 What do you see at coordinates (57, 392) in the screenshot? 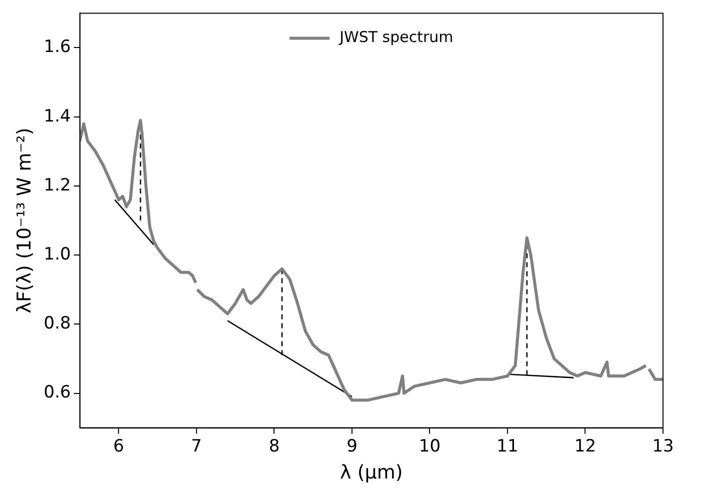
I see `y-tick-label: 0.6` at bounding box center [57, 392].